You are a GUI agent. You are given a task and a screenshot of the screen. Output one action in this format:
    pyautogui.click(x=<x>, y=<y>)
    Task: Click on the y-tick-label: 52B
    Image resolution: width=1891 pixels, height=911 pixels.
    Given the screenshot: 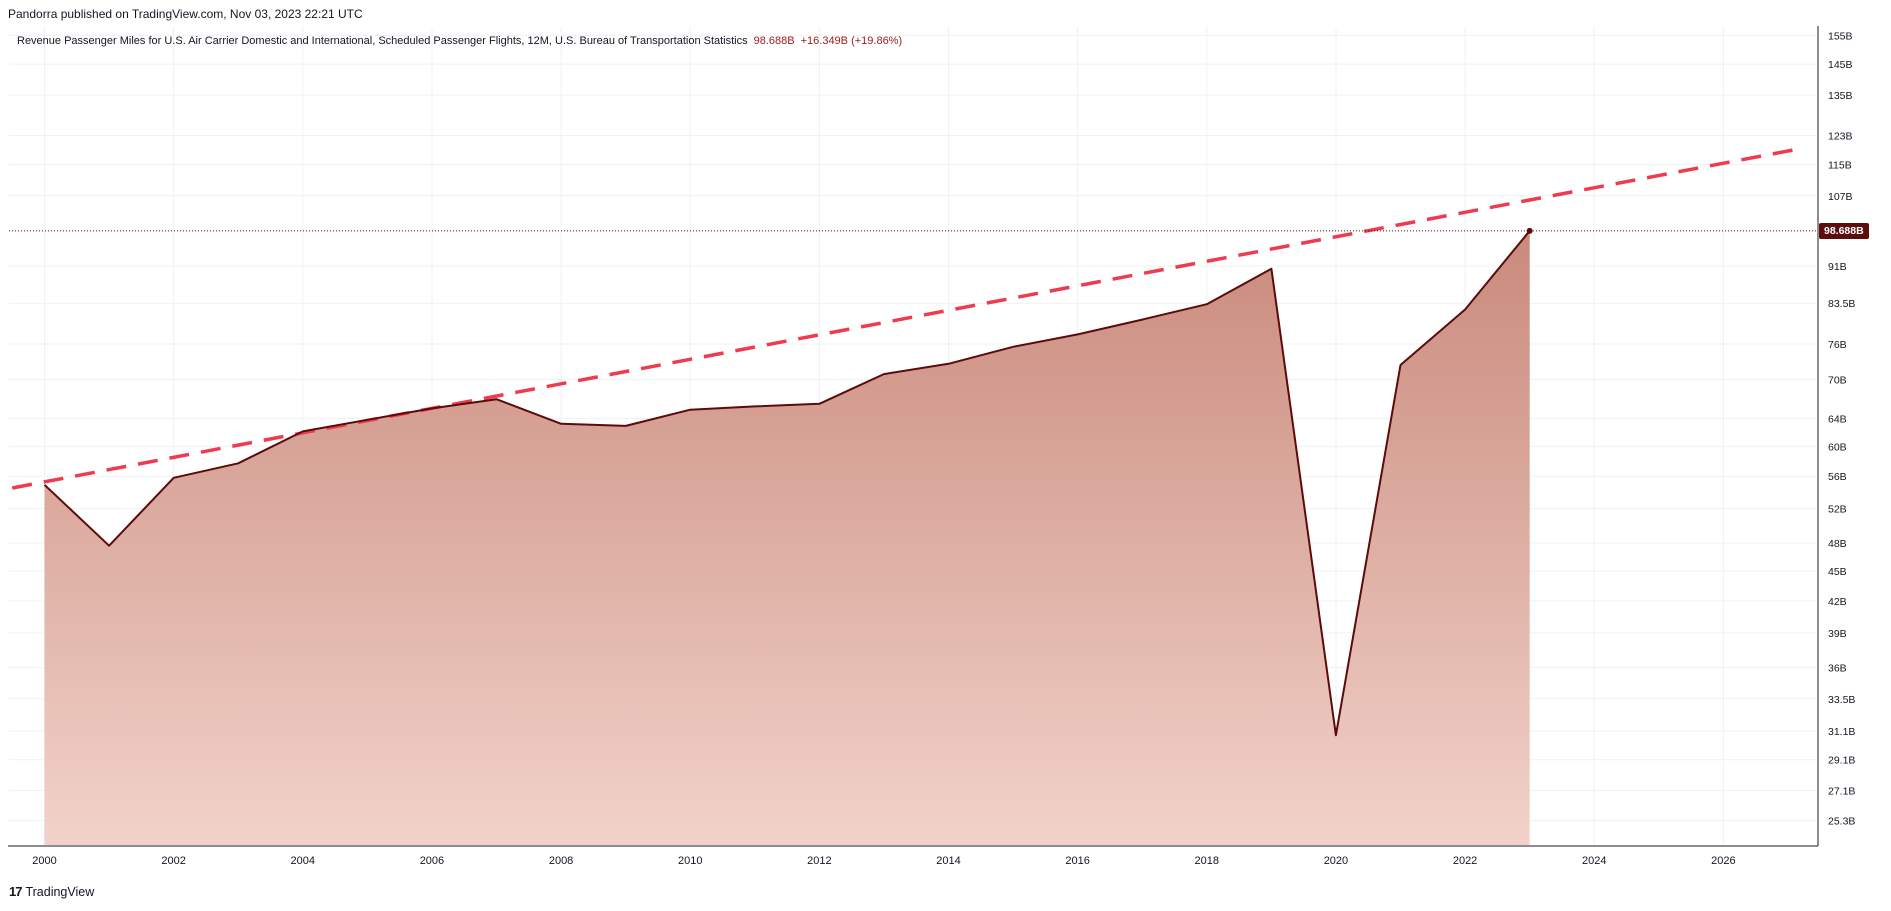 What is the action you would take?
    pyautogui.click(x=1837, y=509)
    